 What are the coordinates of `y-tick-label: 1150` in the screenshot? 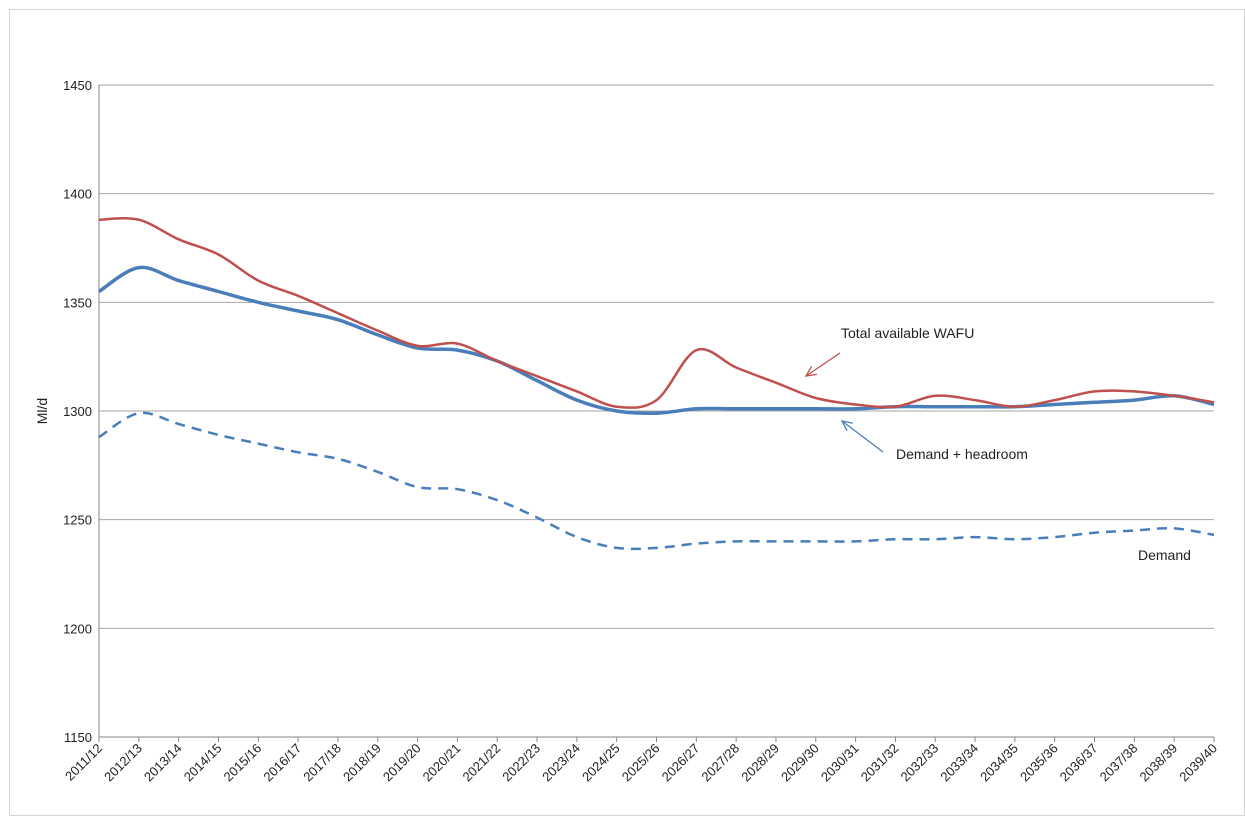 It's located at (78, 737).